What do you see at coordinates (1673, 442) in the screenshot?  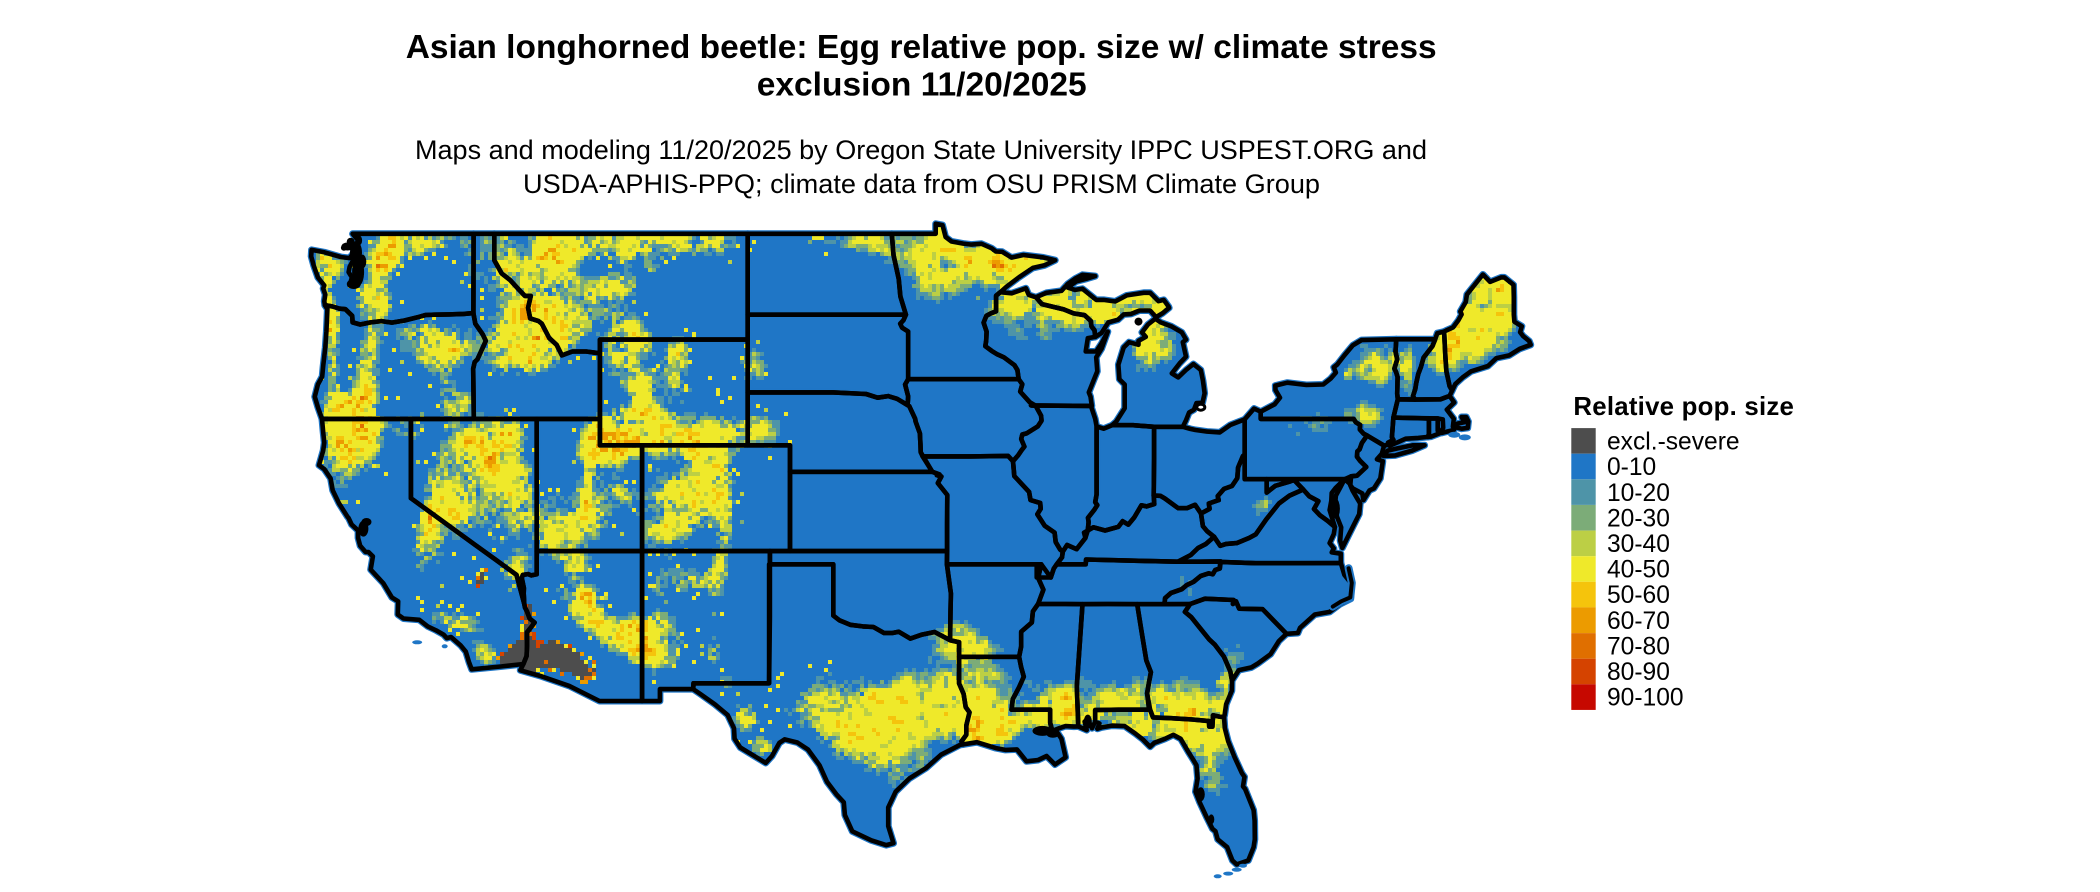 I see `svg-text: excl.-severe` at bounding box center [1673, 442].